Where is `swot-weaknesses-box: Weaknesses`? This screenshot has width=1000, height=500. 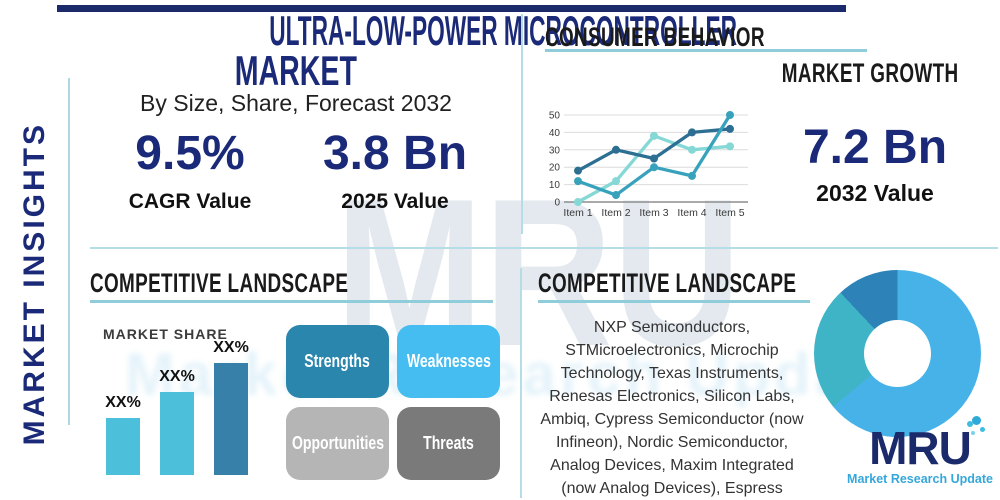
swot-weaknesses-box: Weaknesses is located at coordinates (448, 361).